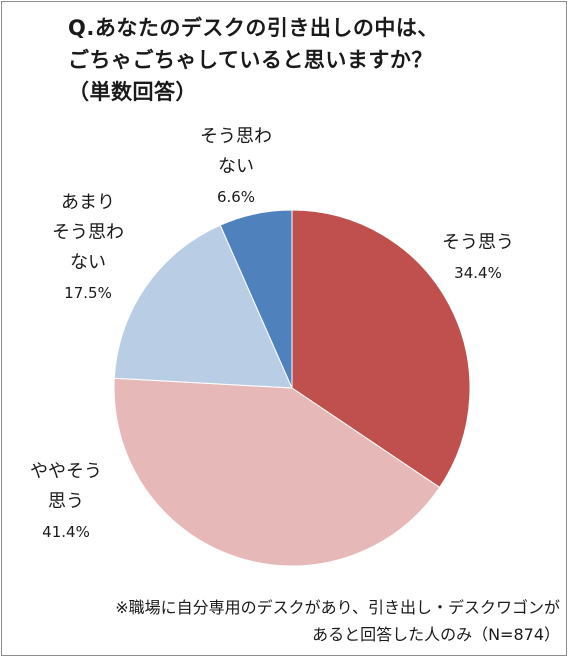 The image size is (570, 659). Describe the element at coordinates (436, 634) in the screenshot. I see `footnote-line-2: あると回答した人のみ（N=874）` at that location.